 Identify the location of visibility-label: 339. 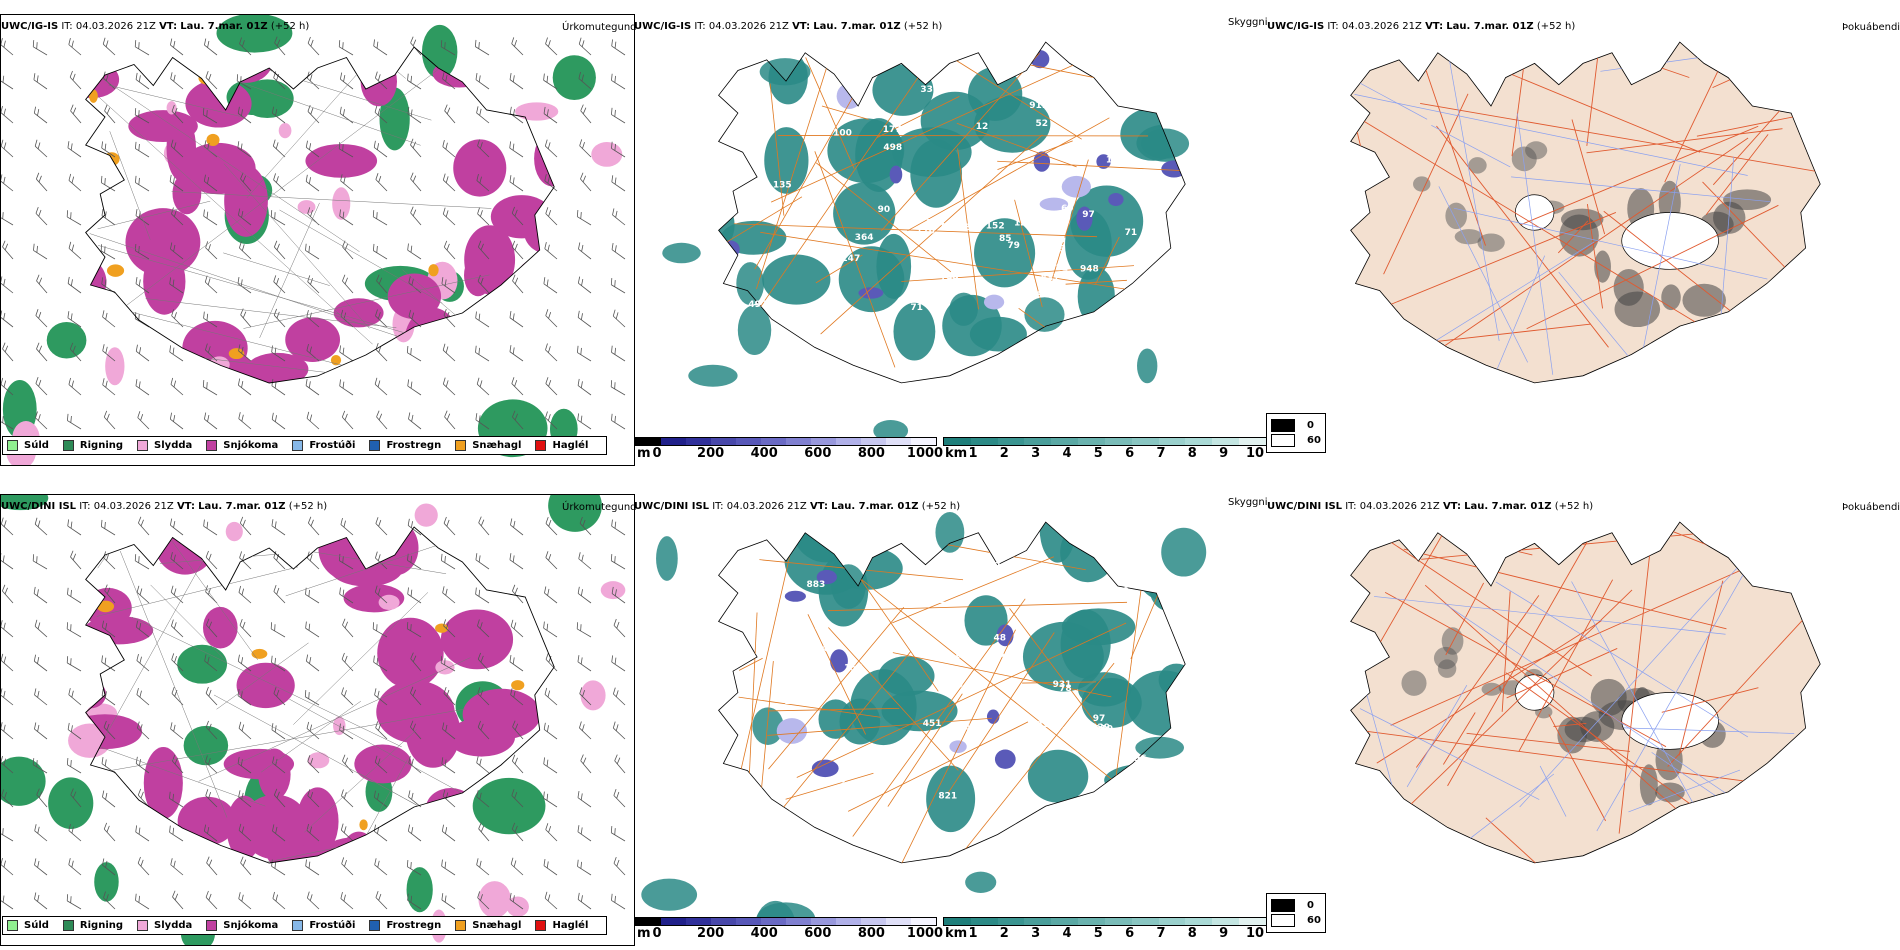
(929, 90).